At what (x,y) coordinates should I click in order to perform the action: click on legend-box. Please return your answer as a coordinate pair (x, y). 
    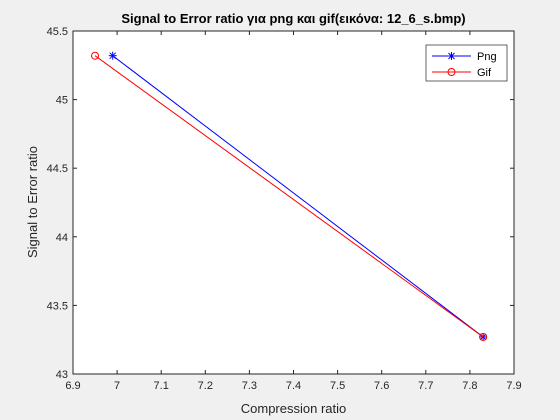
    Looking at the image, I should click on (466, 63).